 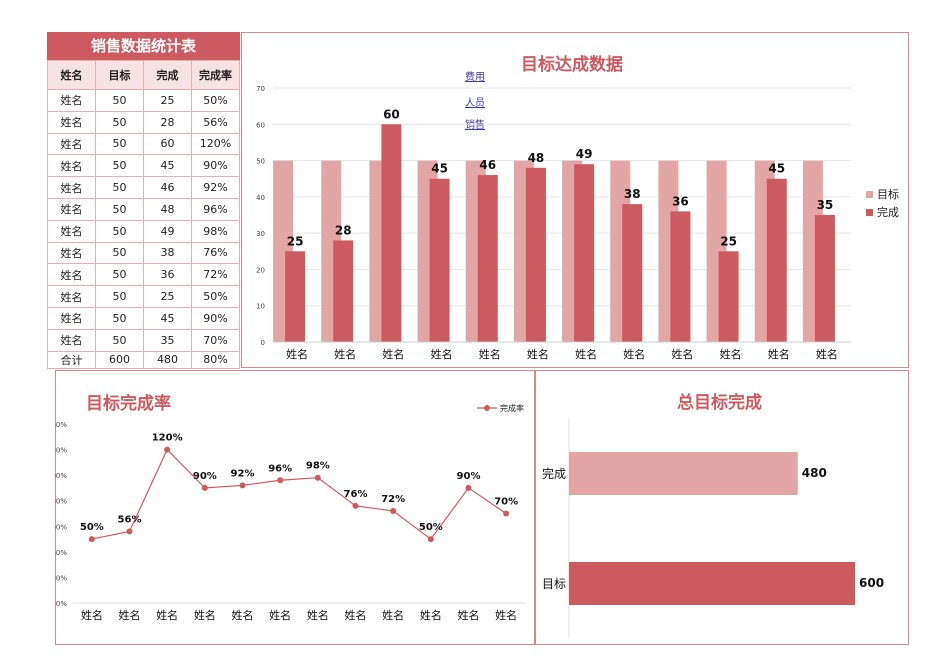 I want to click on line-y-tick-label: 20%, so click(x=61, y=578).